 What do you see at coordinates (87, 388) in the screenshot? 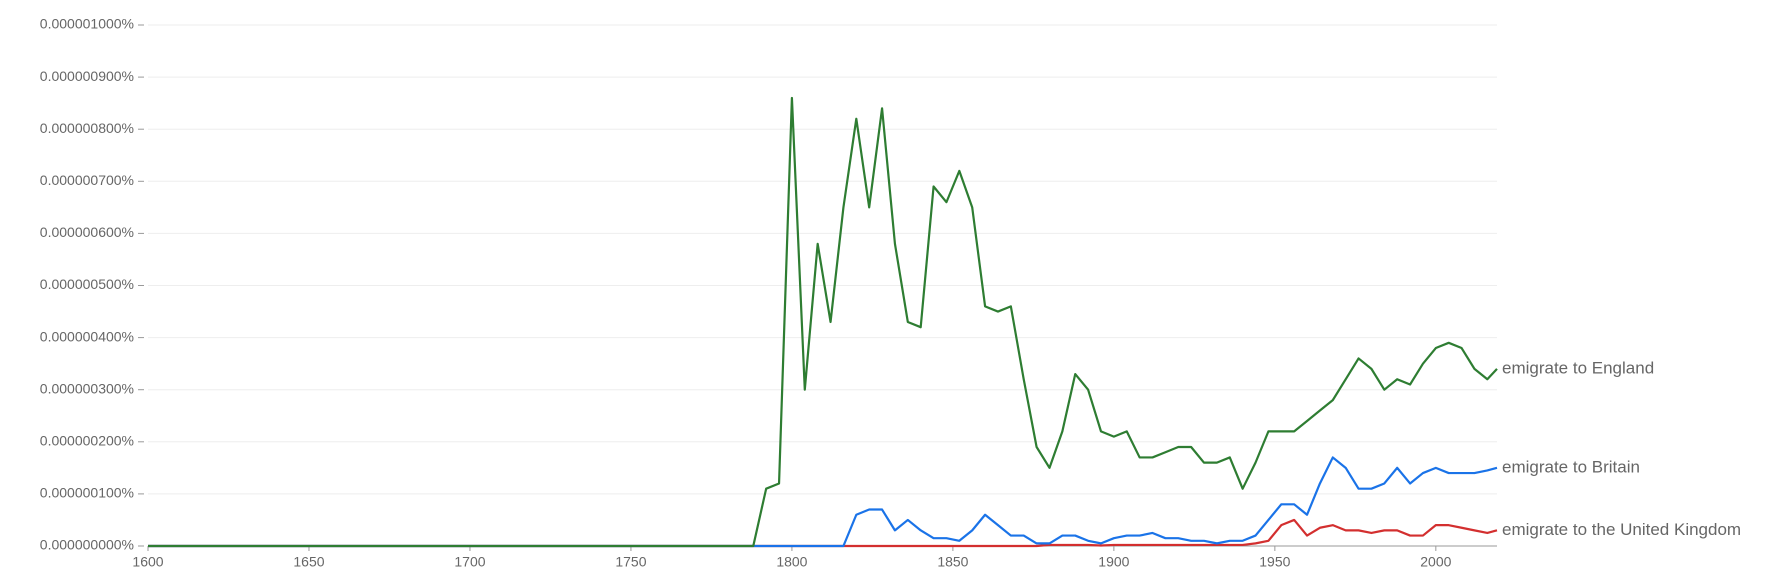
I see `y-tick-label: 0.000000300%` at bounding box center [87, 388].